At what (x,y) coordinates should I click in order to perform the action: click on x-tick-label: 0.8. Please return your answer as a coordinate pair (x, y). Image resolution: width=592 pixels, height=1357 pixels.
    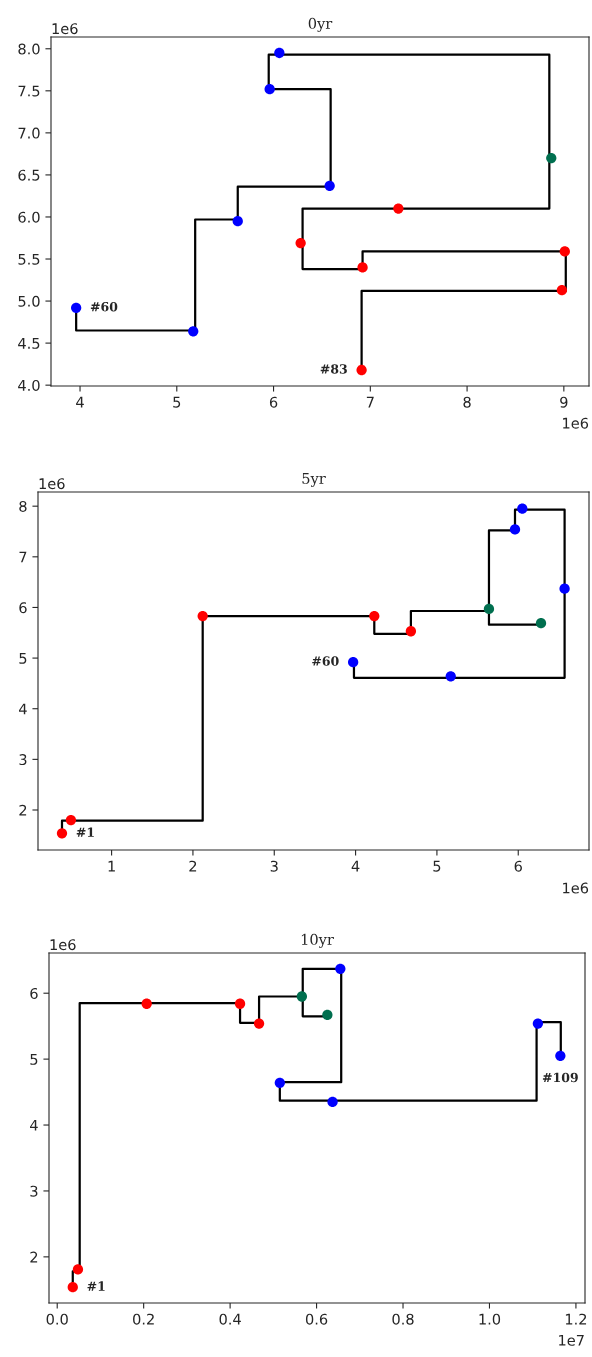
    Looking at the image, I should click on (403, 1319).